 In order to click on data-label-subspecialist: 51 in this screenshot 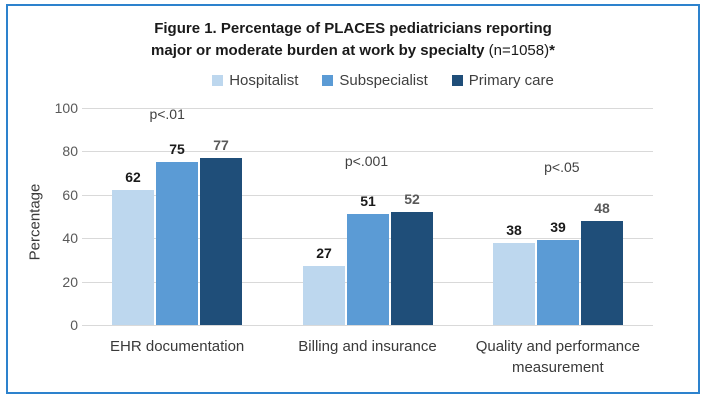, I will do `click(368, 201)`.